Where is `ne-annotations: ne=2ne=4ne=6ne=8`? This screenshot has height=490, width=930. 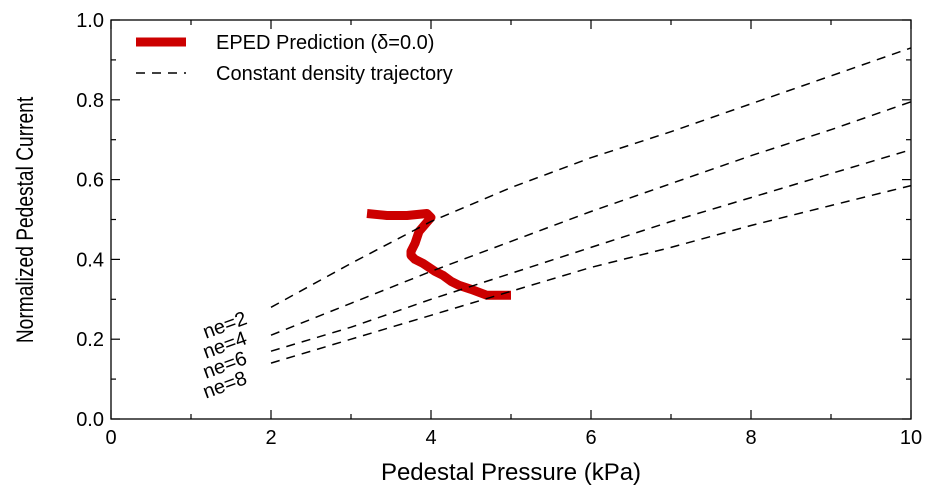
ne-annotations: ne=2ne=4ne=6ne=8 is located at coordinates (225, 356).